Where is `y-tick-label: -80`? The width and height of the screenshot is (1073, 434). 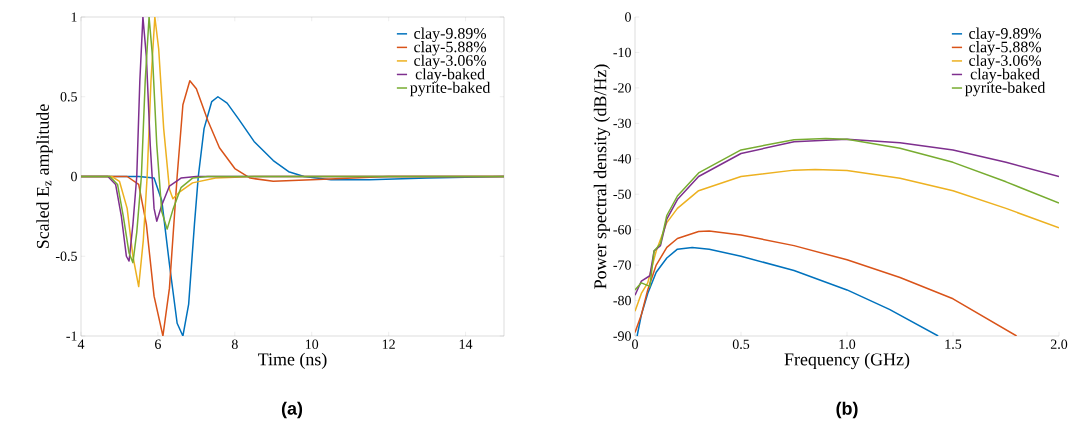 y-tick-label: -80 is located at coordinates (622, 300).